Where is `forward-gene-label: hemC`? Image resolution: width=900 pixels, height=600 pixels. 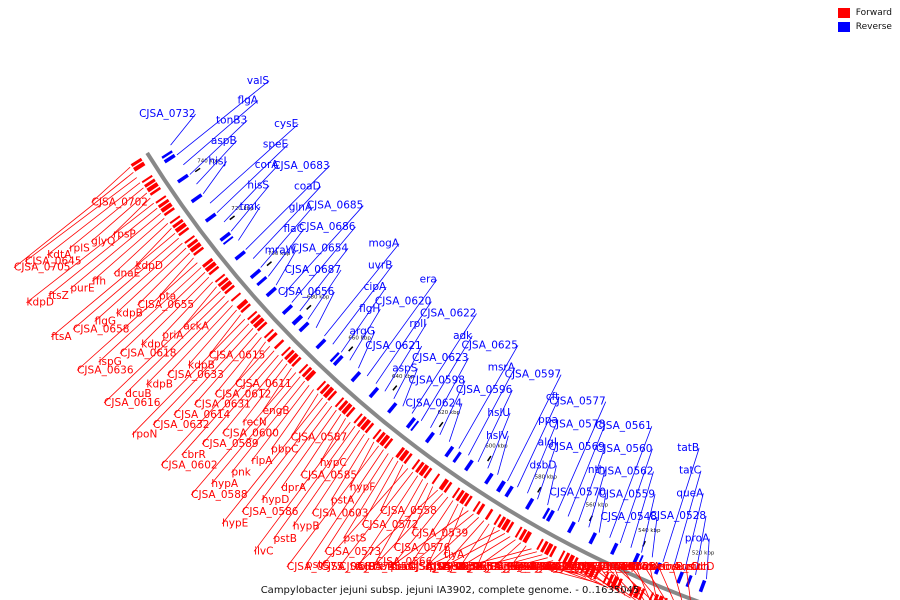 forward-gene-label: hemC is located at coordinates (631, 567).